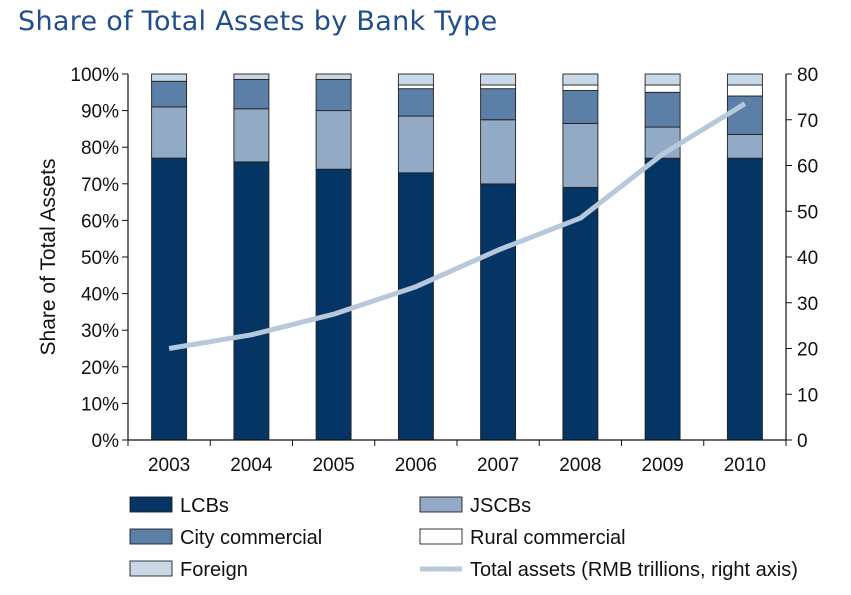 The height and width of the screenshot is (595, 851). Describe the element at coordinates (258, 21) in the screenshot. I see `chart-title: Share of Total Assets by Bank Type` at that location.